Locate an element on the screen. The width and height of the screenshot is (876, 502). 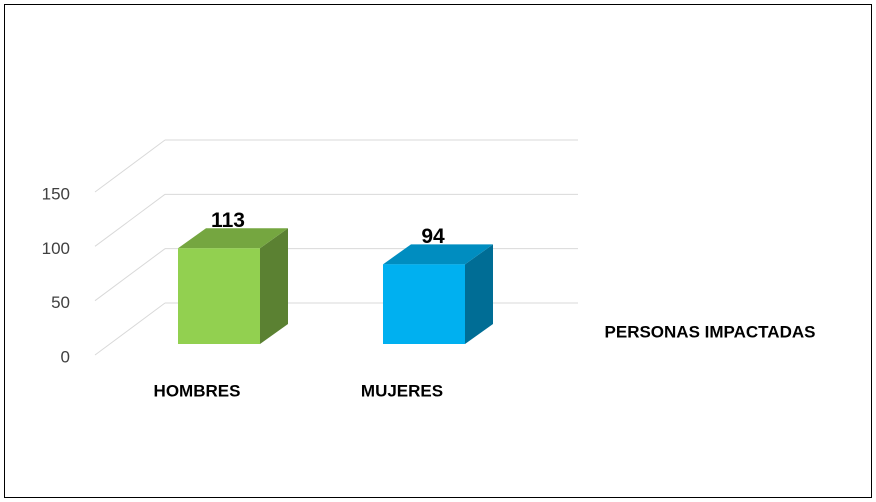
x-tick-label: HOMBRES is located at coordinates (197, 390).